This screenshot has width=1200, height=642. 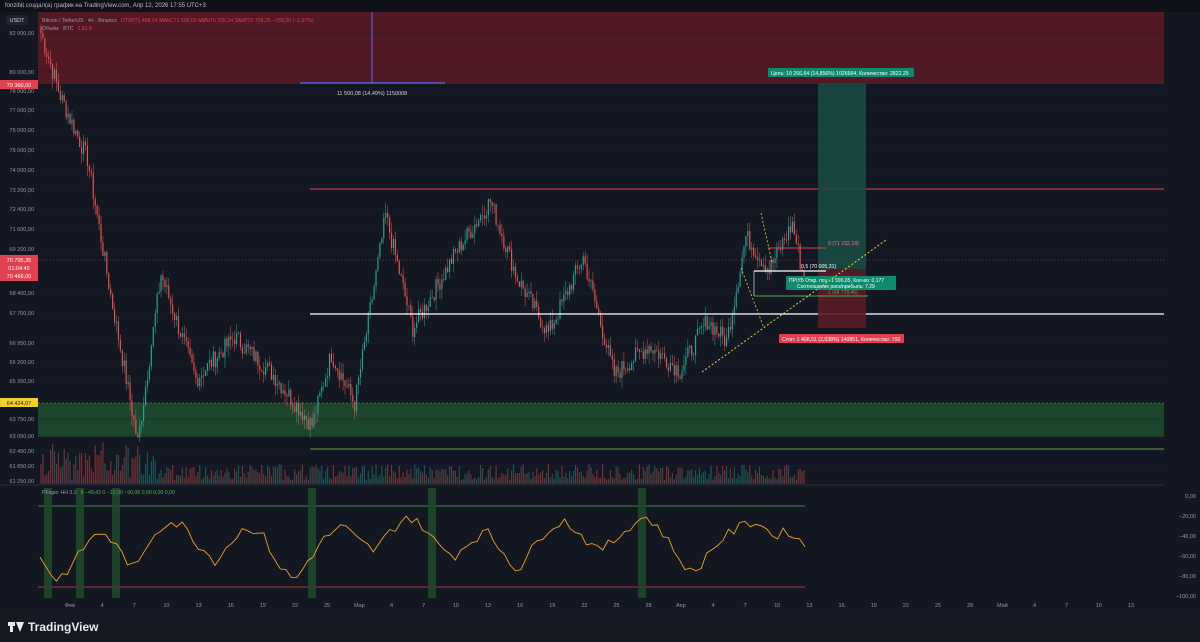 I want to click on oscillator-axis: 0,00 −20,00 −40,00 −60,00 −80,00 −100,00, so click(x=1186, y=547).